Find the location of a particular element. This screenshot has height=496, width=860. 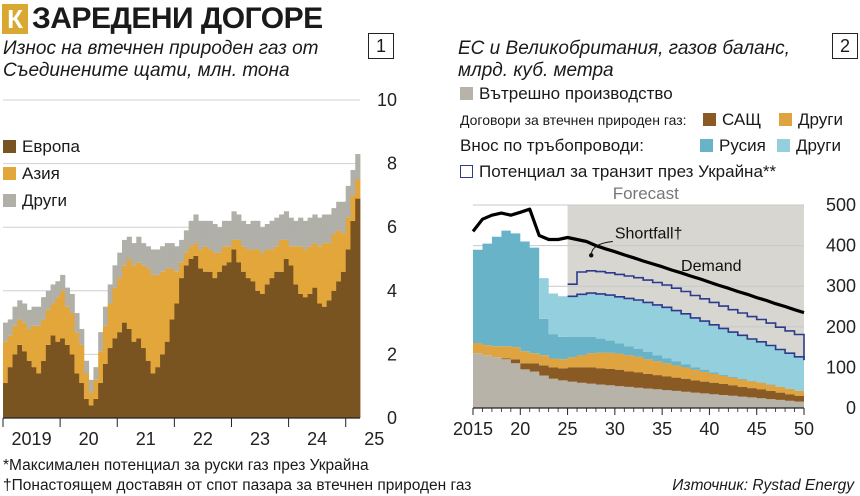

y-tick-label: 2 is located at coordinates (392, 354).